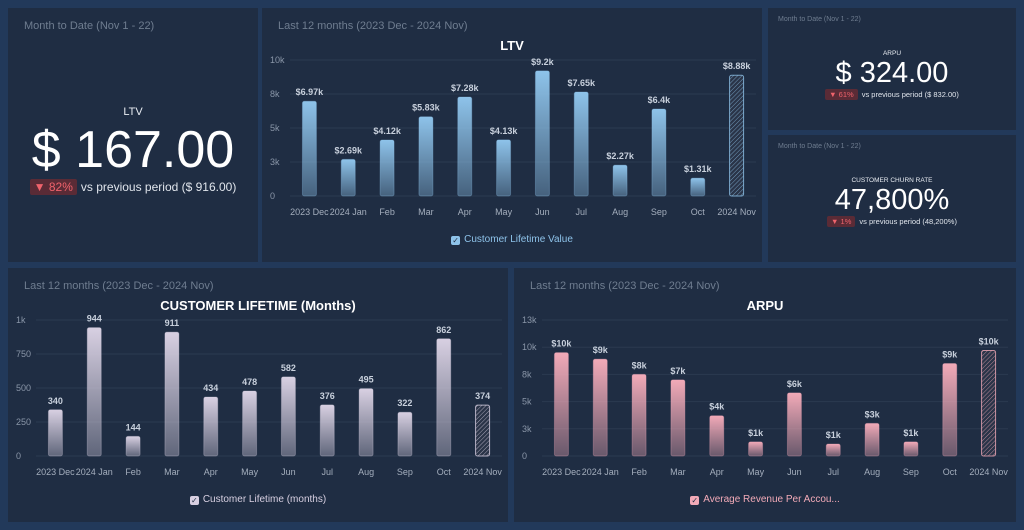 Image resolution: width=1024 pixels, height=530 pixels. What do you see at coordinates (698, 169) in the screenshot?
I see `data-label: $1.31k` at bounding box center [698, 169].